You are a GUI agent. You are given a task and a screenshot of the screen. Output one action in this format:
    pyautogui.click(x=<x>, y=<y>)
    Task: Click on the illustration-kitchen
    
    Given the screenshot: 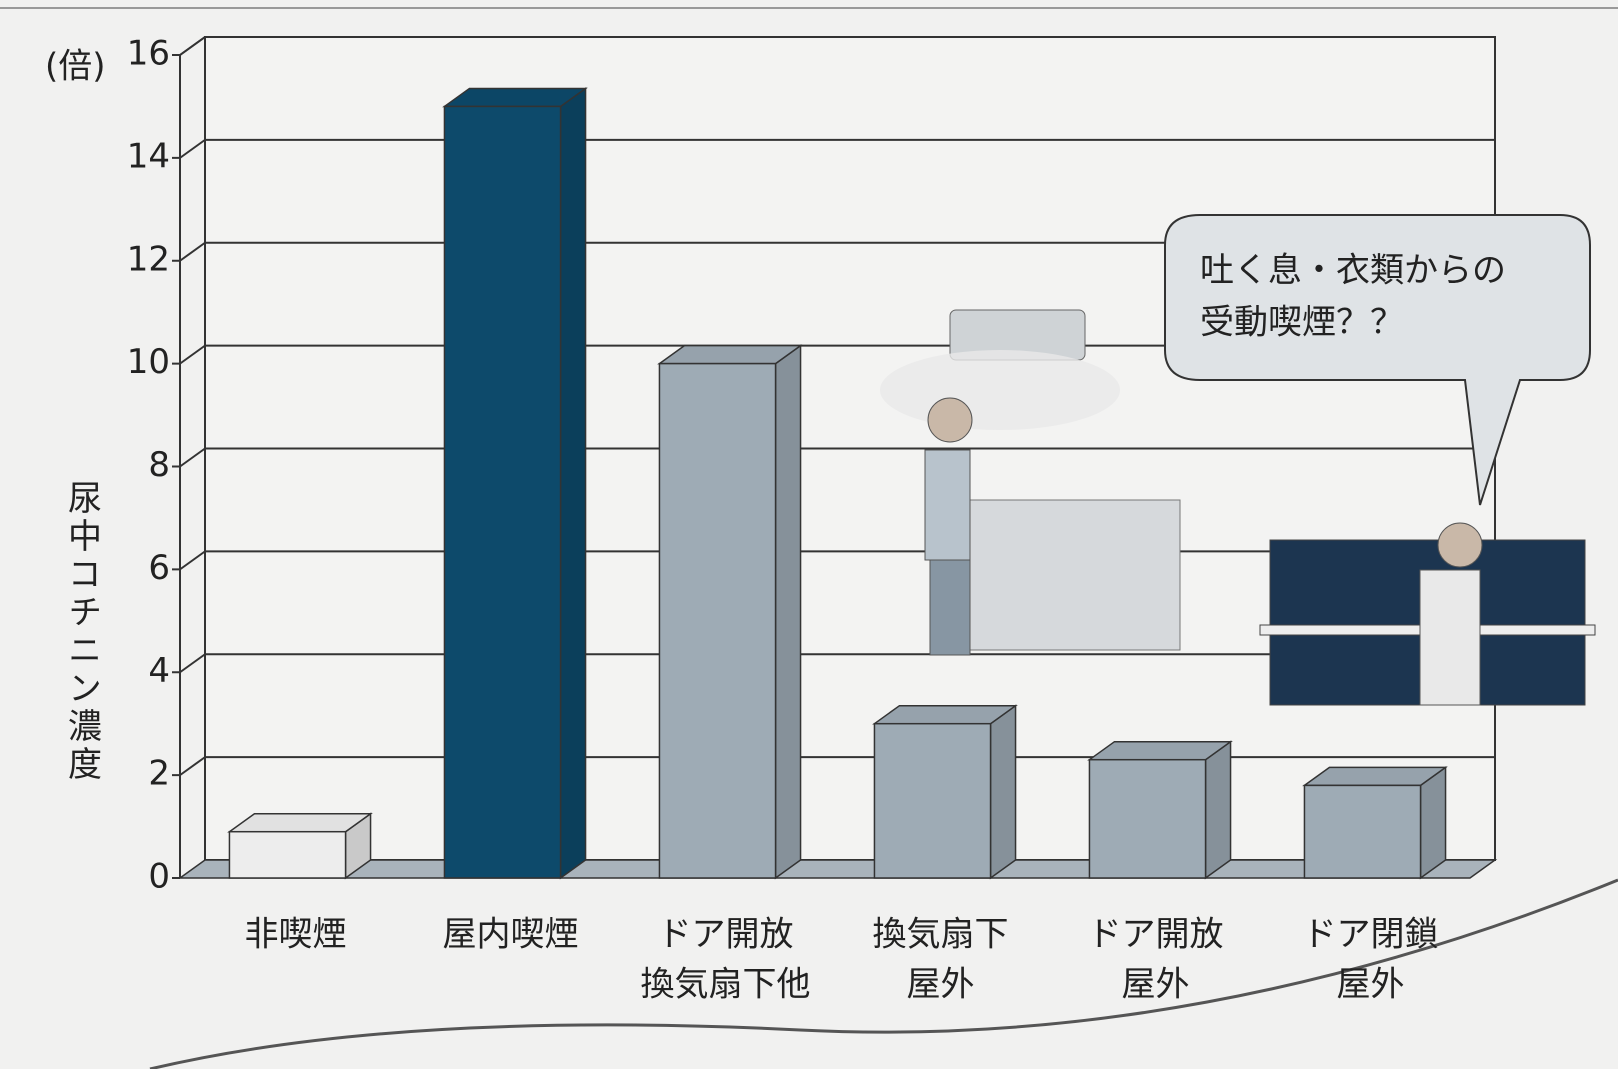 What is the action you would take?
    pyautogui.click(x=1030, y=482)
    